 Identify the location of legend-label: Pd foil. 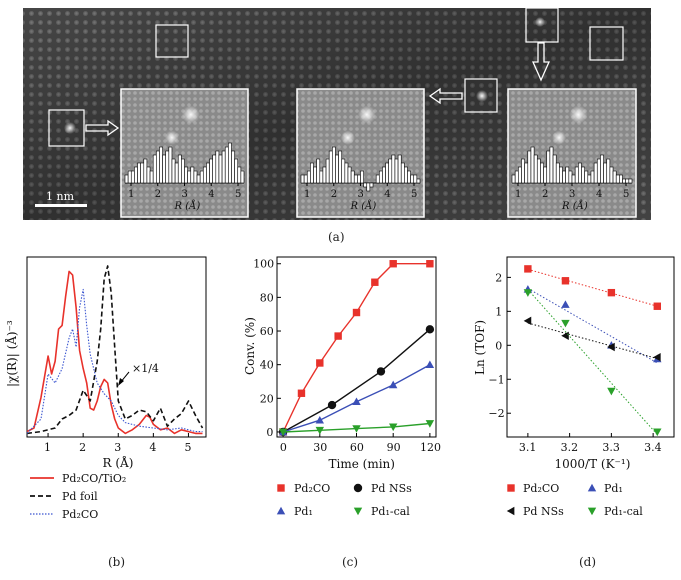
(80, 496).